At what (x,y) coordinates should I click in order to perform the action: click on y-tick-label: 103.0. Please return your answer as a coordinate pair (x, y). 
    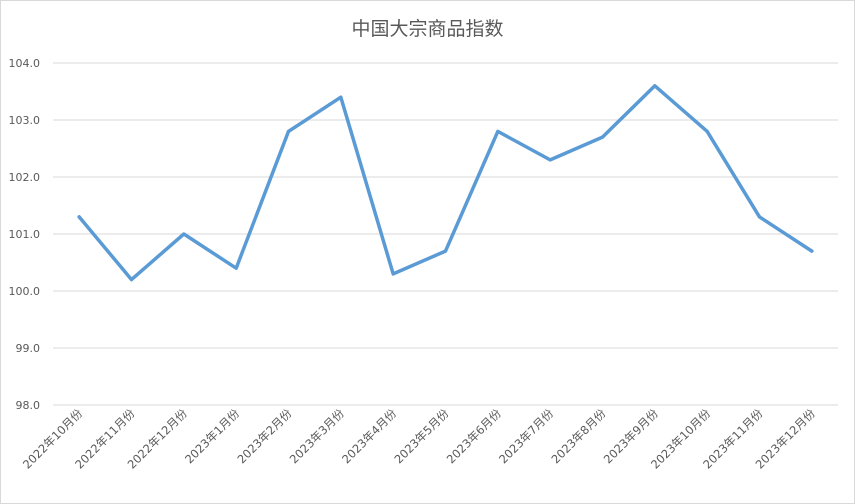
    Looking at the image, I should click on (25, 120).